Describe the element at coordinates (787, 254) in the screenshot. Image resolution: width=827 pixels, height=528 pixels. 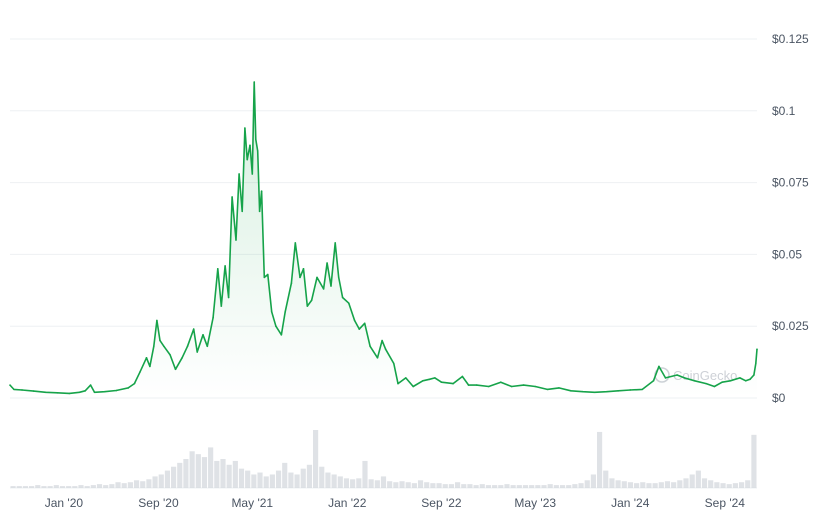
I see `y-tick-label: $0.05` at that location.